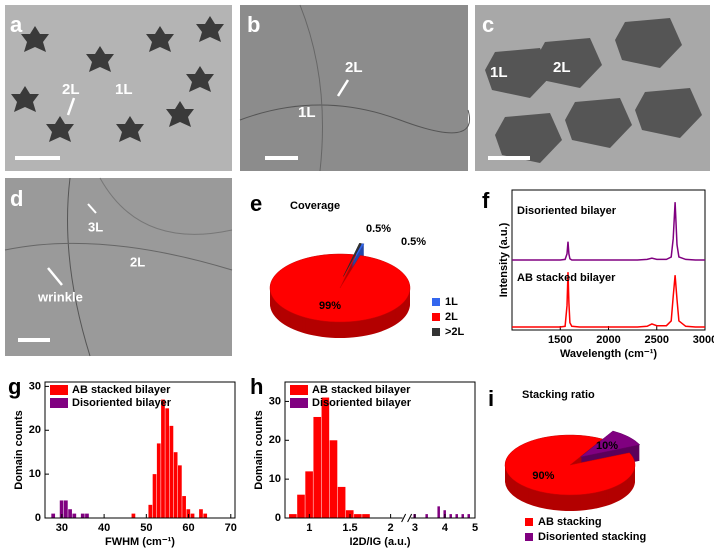  What do you see at coordinates (140, 542) in the screenshot?
I see `x-axis-label: FWHM (cm⁻¹)` at bounding box center [140, 542].